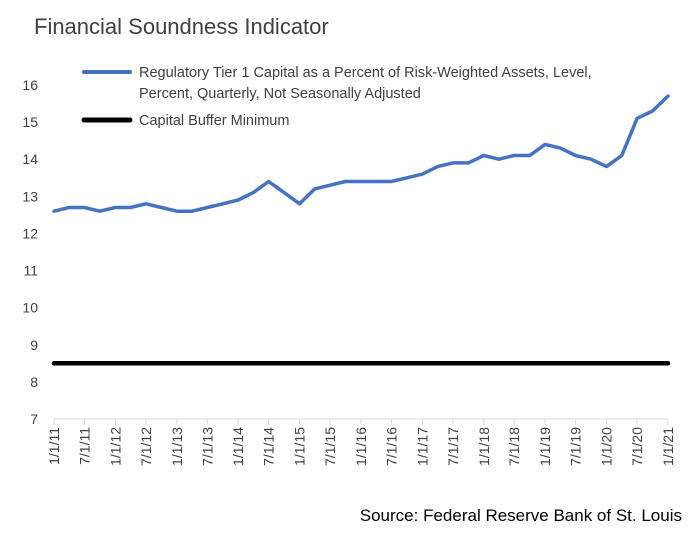 This screenshot has height=541, width=700. I want to click on x-tick-label: 1/1/19, so click(545, 446).